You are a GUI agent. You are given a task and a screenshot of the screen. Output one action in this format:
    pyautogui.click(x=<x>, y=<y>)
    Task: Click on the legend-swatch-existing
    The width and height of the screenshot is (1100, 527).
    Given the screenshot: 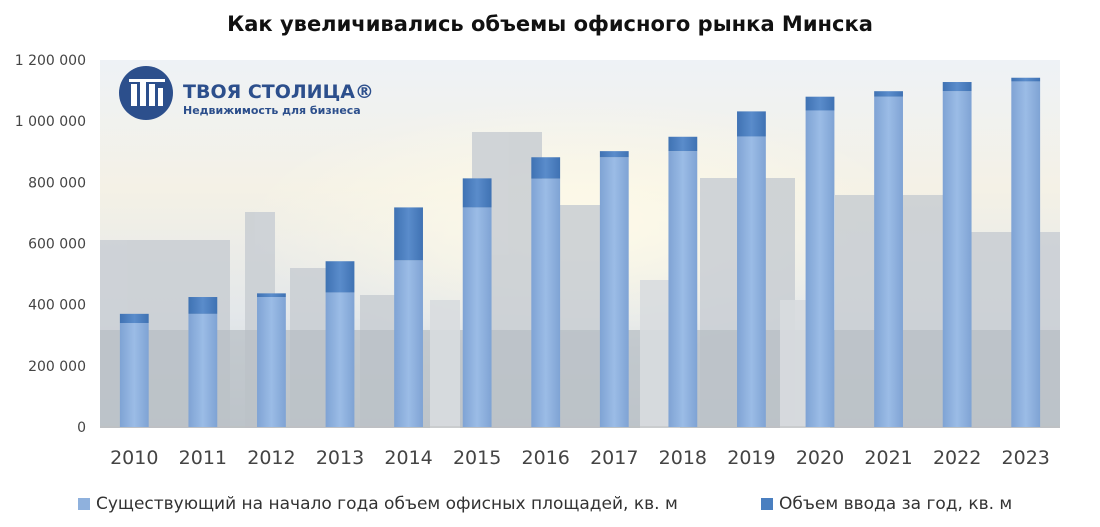 What is the action you would take?
    pyautogui.click(x=84, y=504)
    